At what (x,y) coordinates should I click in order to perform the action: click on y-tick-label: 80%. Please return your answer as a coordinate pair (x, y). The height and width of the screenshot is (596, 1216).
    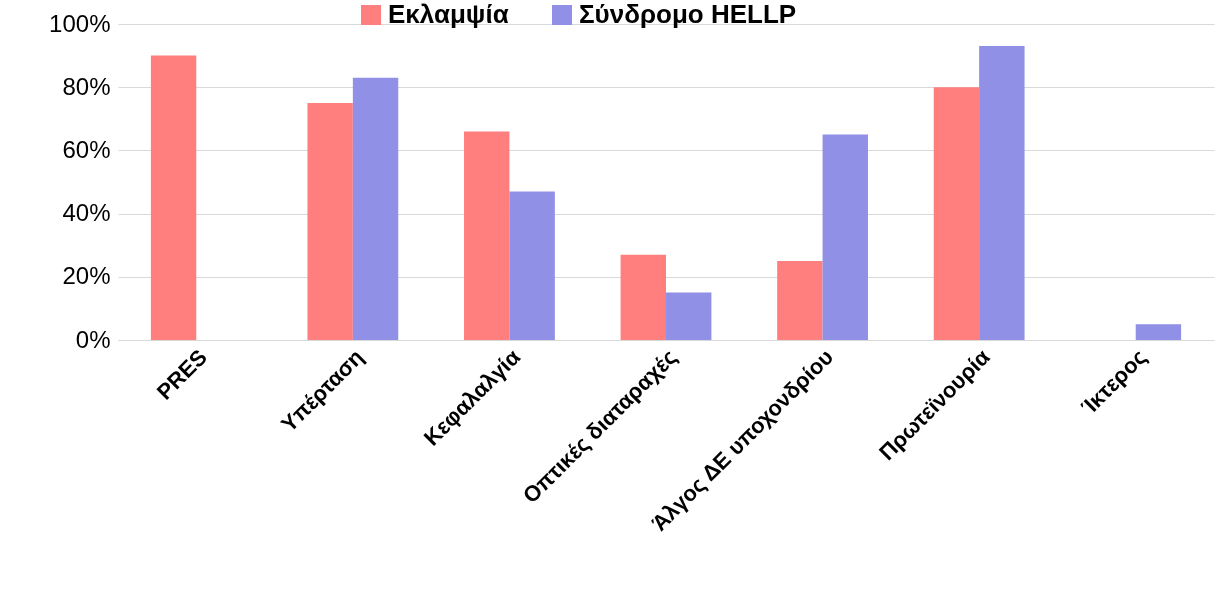
    Looking at the image, I should click on (86, 86).